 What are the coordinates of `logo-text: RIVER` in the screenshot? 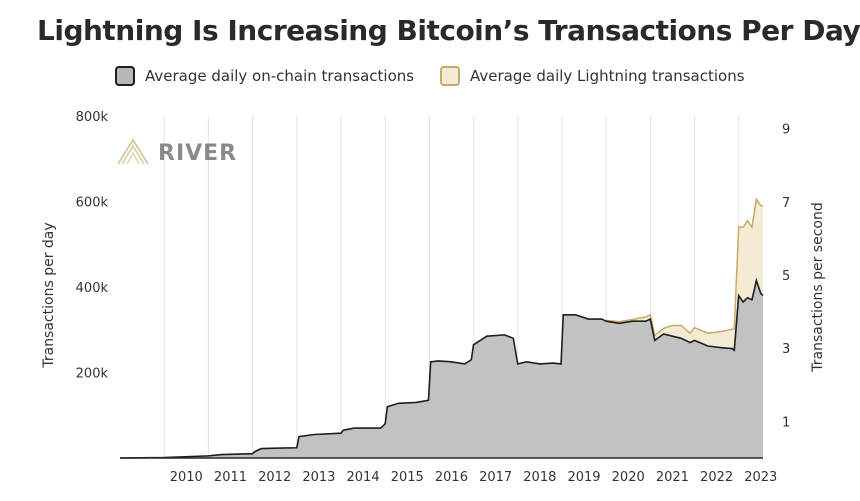 It's located at (197, 153).